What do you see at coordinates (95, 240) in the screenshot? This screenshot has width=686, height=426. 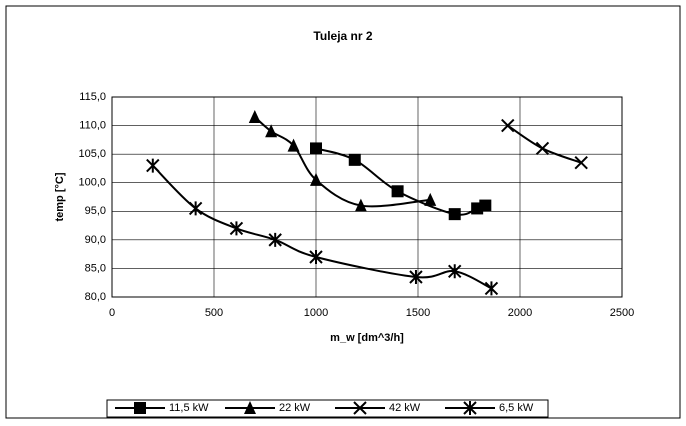 I see `y-tick-label: 90,0` at bounding box center [95, 240].